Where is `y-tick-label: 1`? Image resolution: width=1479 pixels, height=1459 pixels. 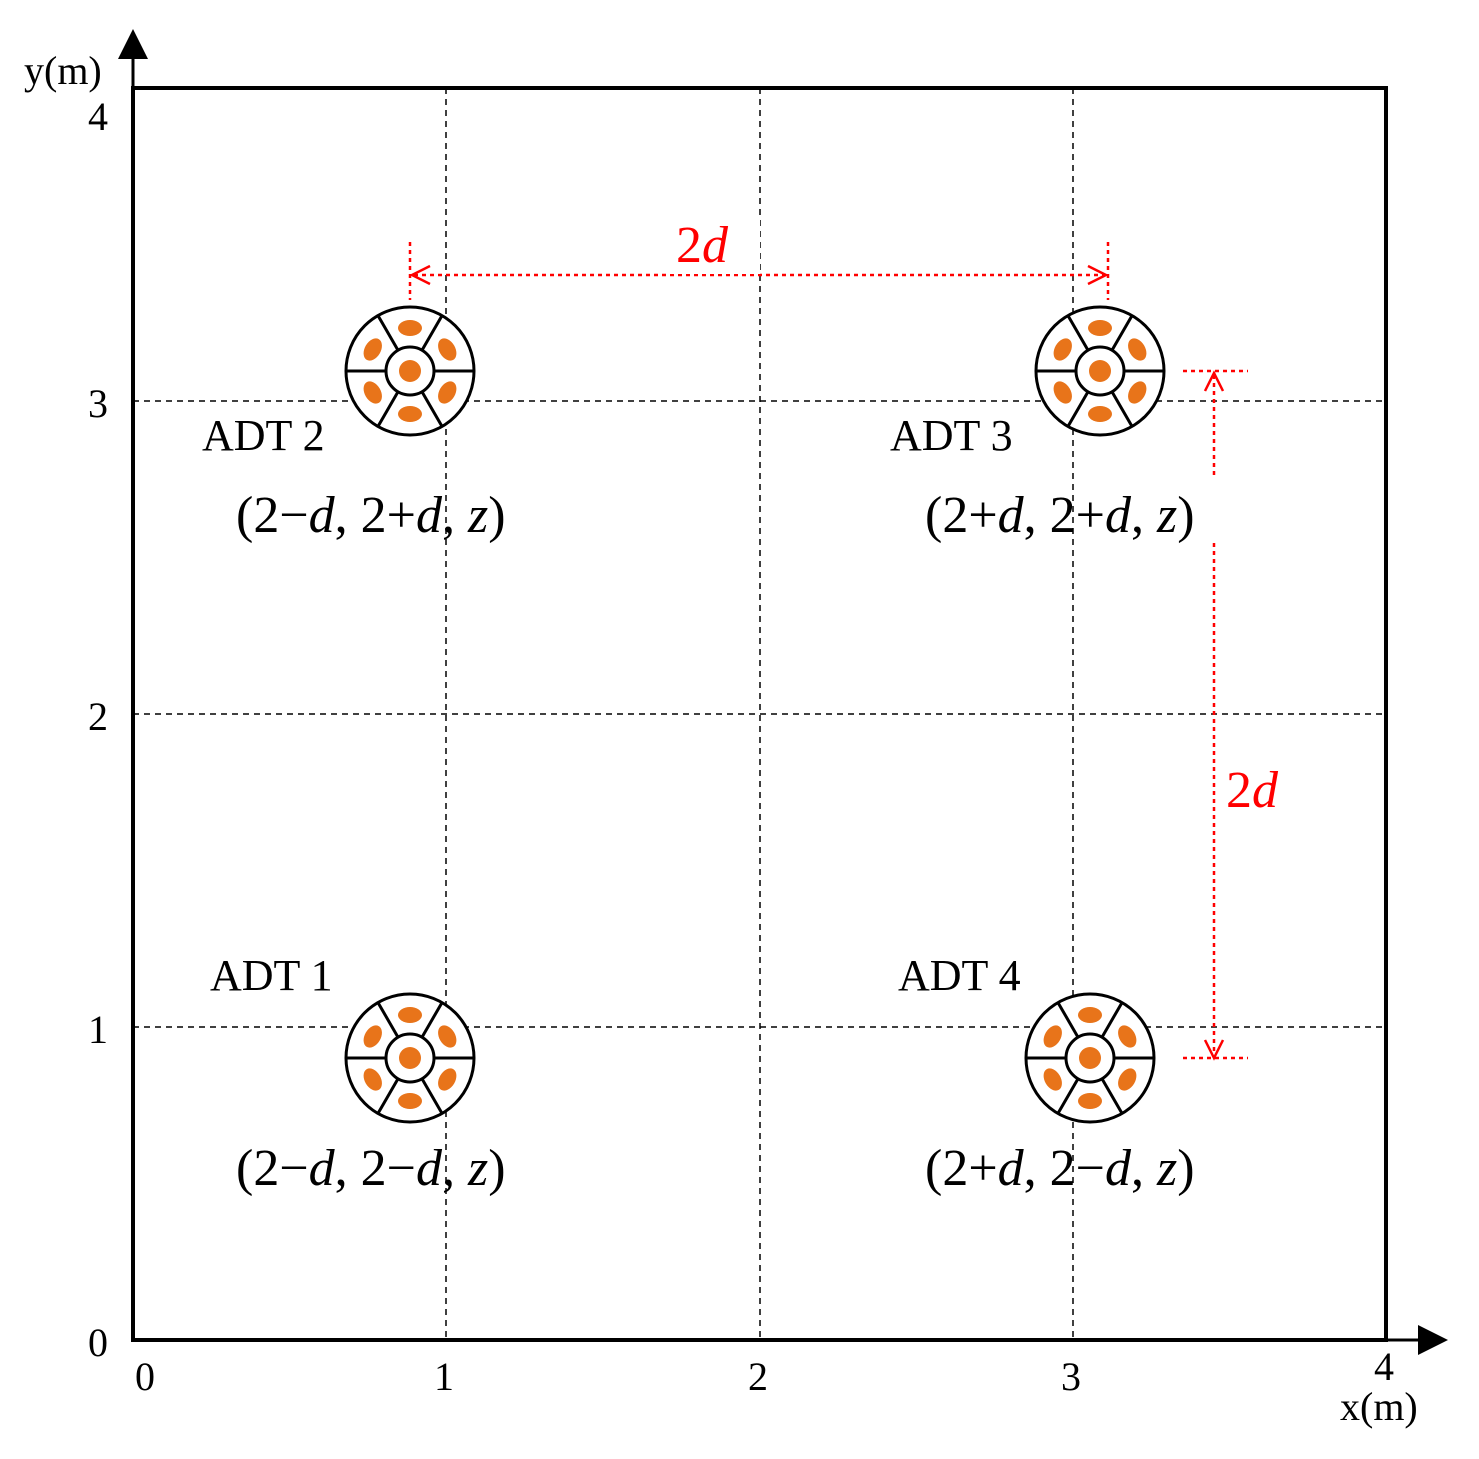 y-tick-label: 1 is located at coordinates (98, 1029).